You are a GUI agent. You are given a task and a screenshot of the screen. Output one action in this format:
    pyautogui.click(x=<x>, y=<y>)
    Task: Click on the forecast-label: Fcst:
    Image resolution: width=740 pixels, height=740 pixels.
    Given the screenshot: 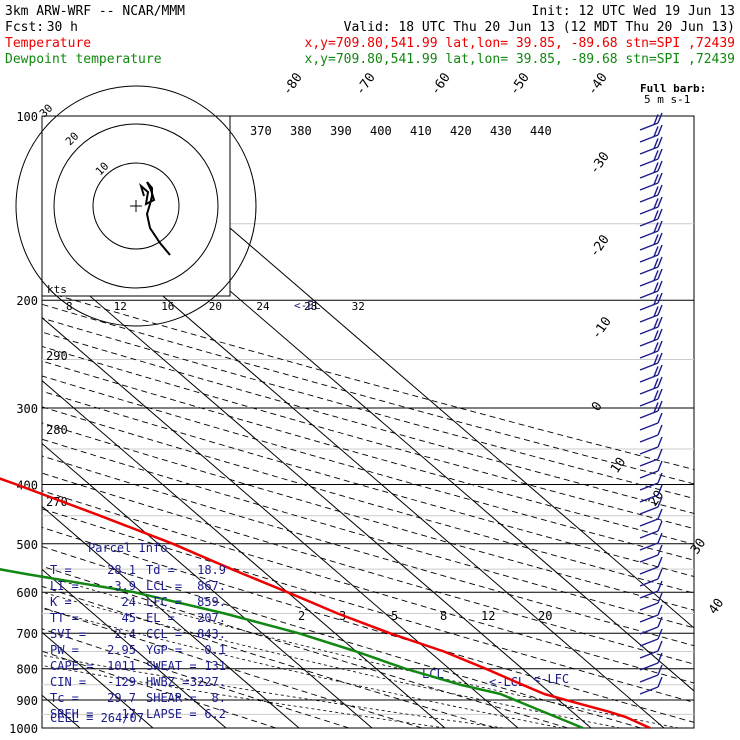 What is the action you would take?
    pyautogui.click(x=24, y=27)
    